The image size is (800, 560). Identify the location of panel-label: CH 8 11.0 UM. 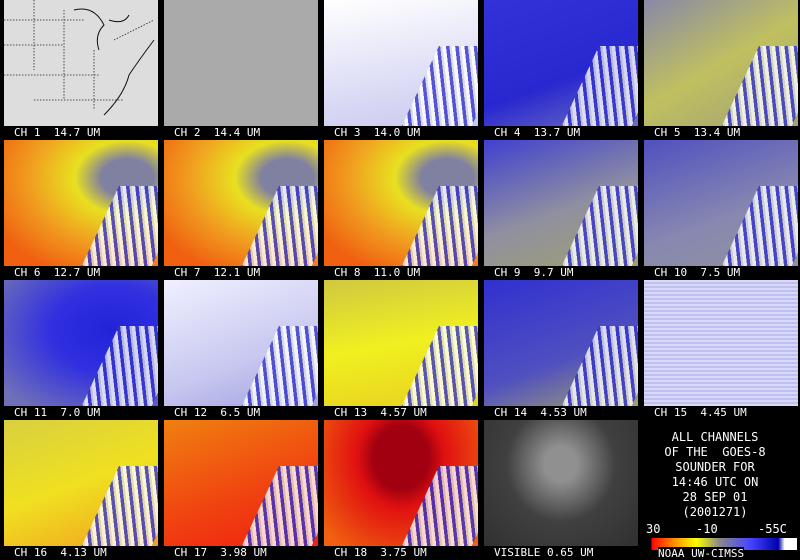
(377, 272).